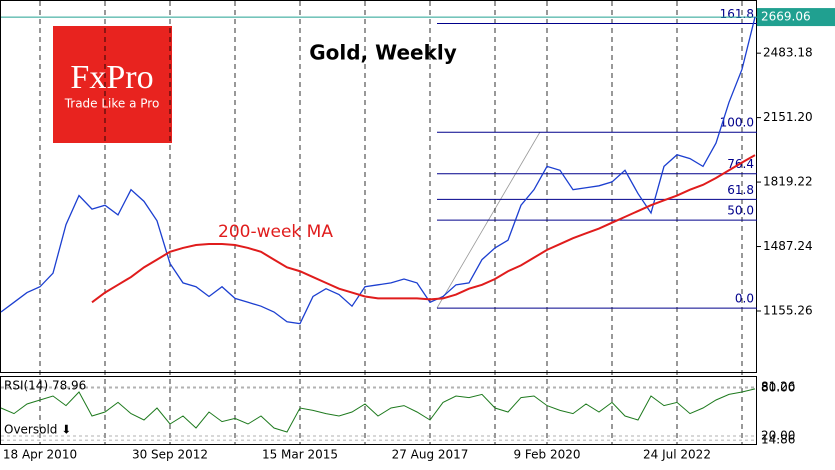  I want to click on x-tick-label: 24 Jul 2022, so click(677, 455).